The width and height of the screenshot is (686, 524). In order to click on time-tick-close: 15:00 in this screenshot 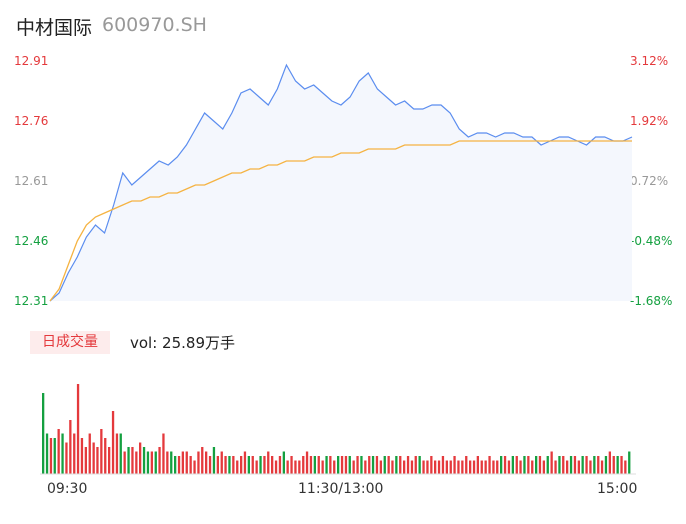, I will do `click(617, 489)`.